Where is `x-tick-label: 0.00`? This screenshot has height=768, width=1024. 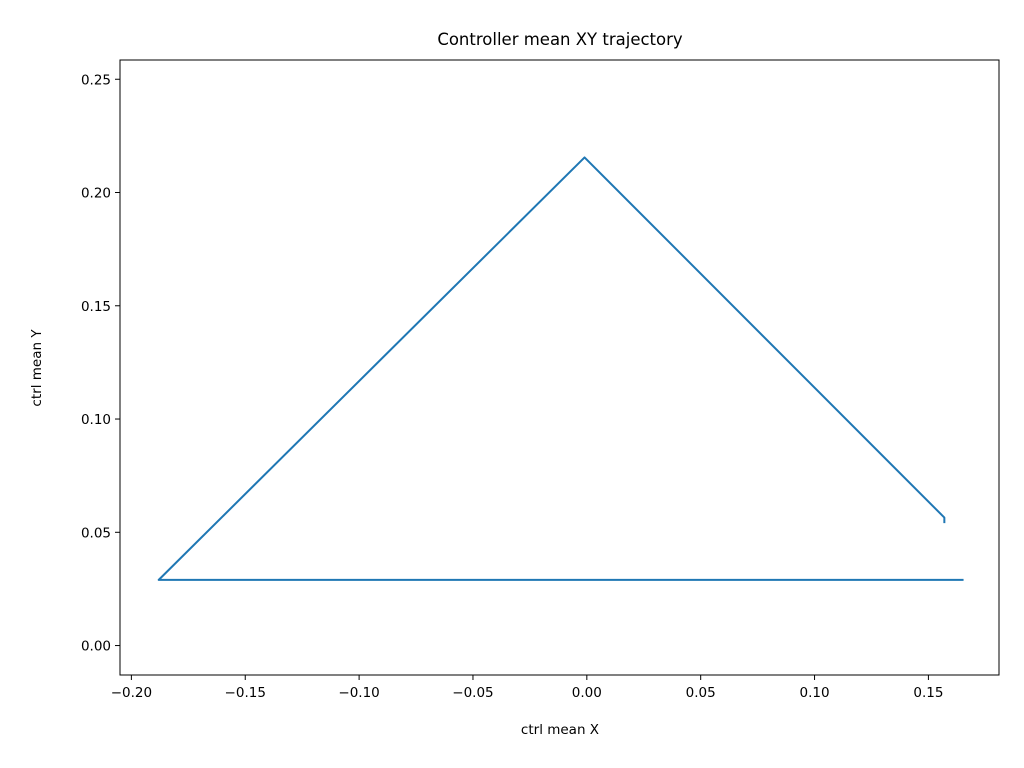
x-tick-label: 0.00 is located at coordinates (587, 693).